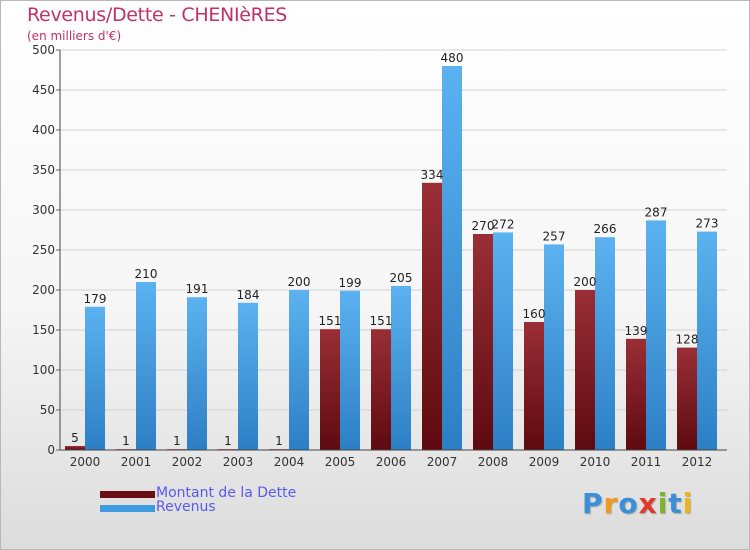  What do you see at coordinates (401, 278) in the screenshot?
I see `value-label-revenue: 205` at bounding box center [401, 278].